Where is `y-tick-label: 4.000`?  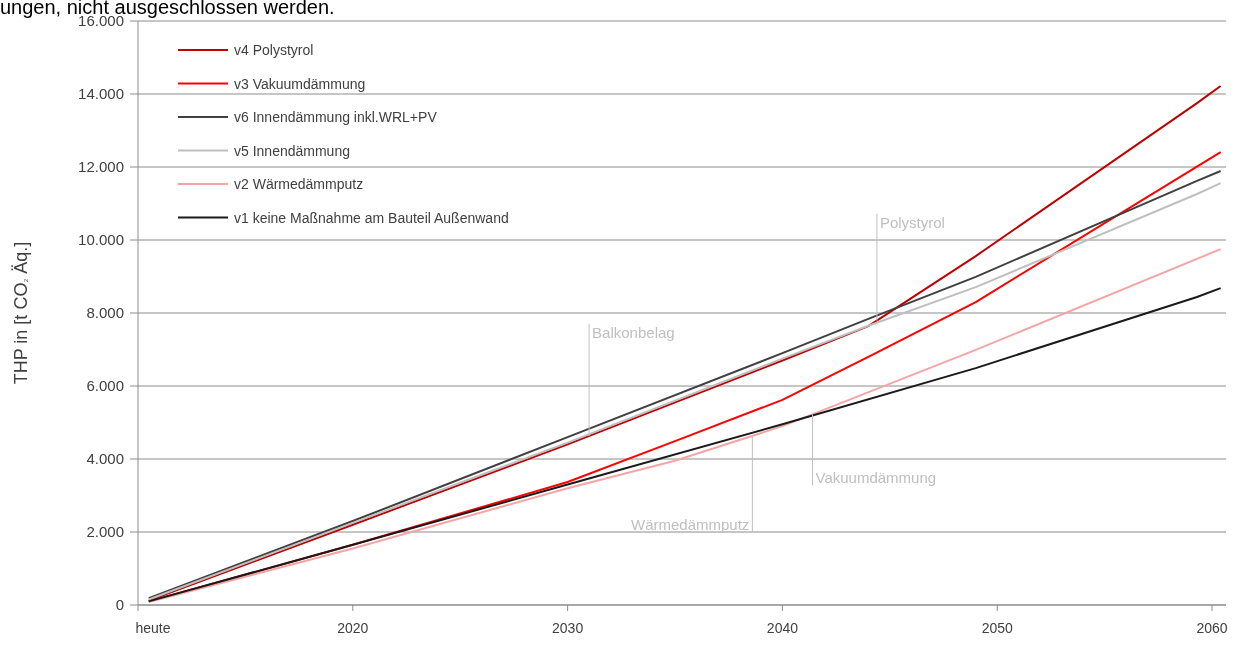
y-tick-label: 4.000 is located at coordinates (105, 458).